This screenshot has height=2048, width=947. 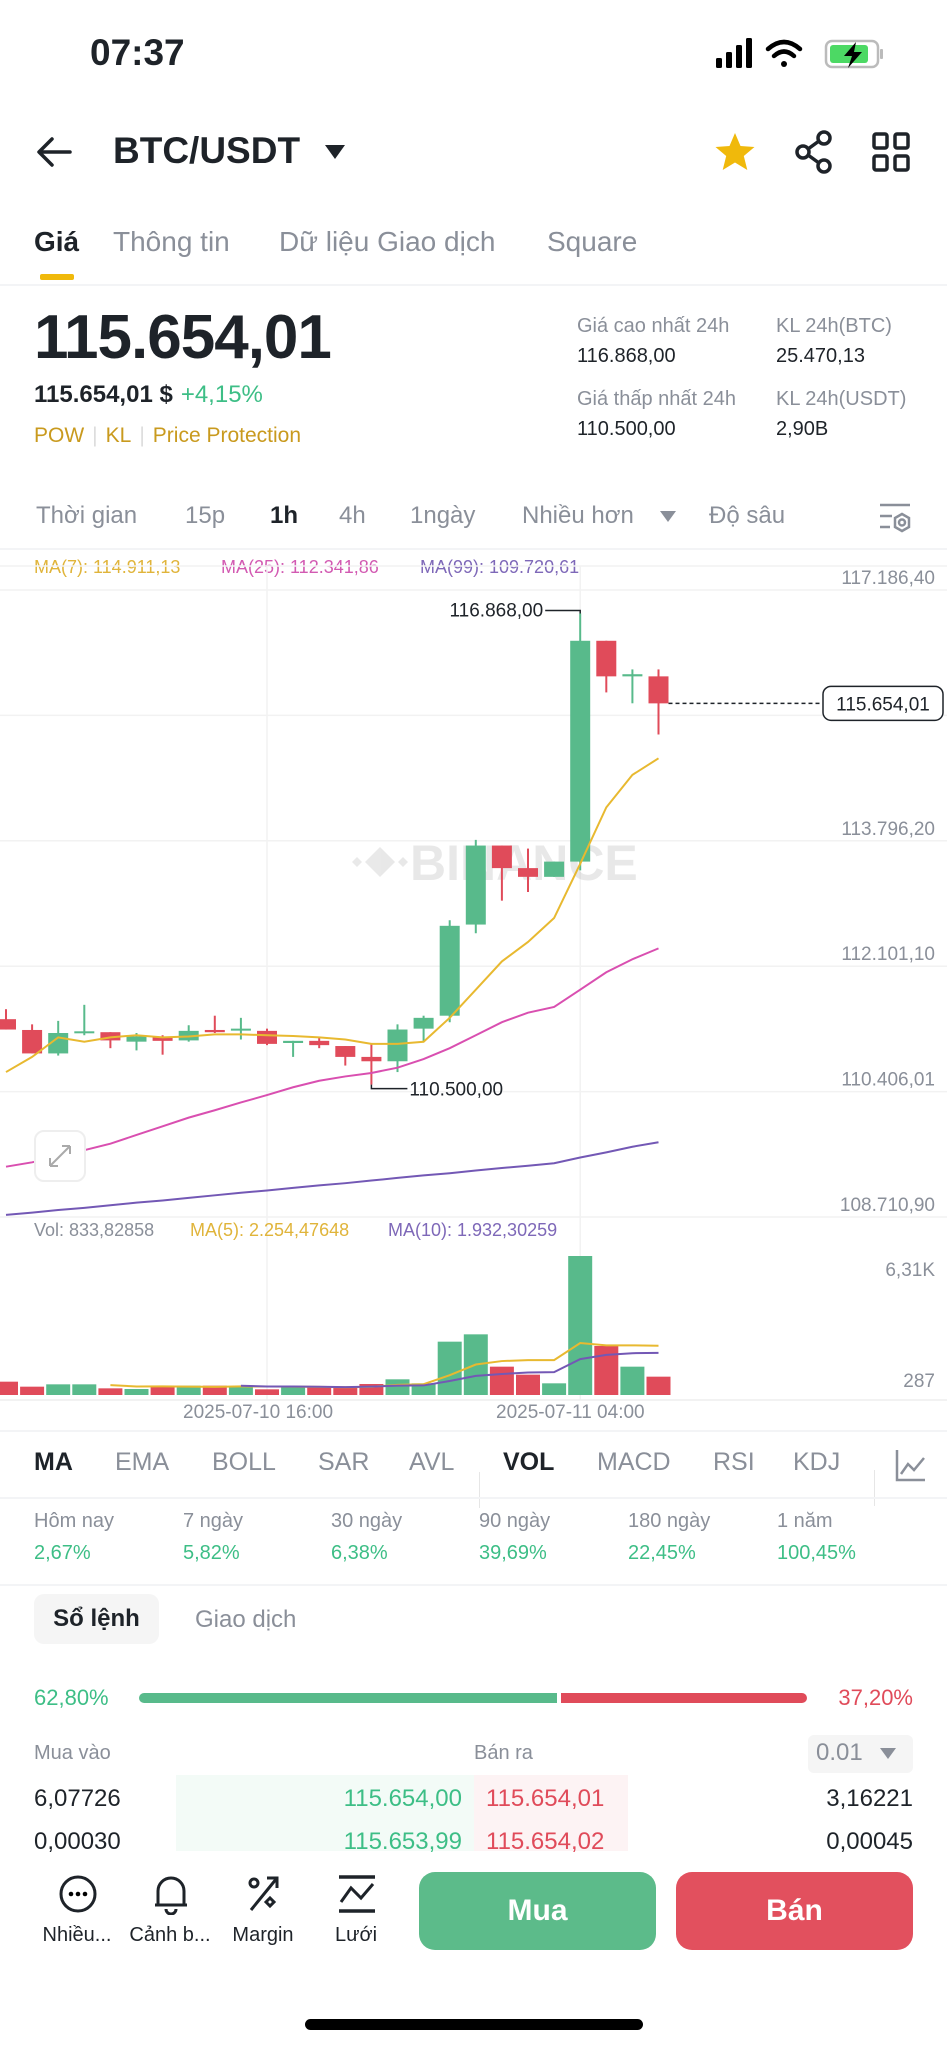 What do you see at coordinates (270, 1230) in the screenshot?
I see `vol-ma5-legend: MA(5): 2.254,47648` at bounding box center [270, 1230].